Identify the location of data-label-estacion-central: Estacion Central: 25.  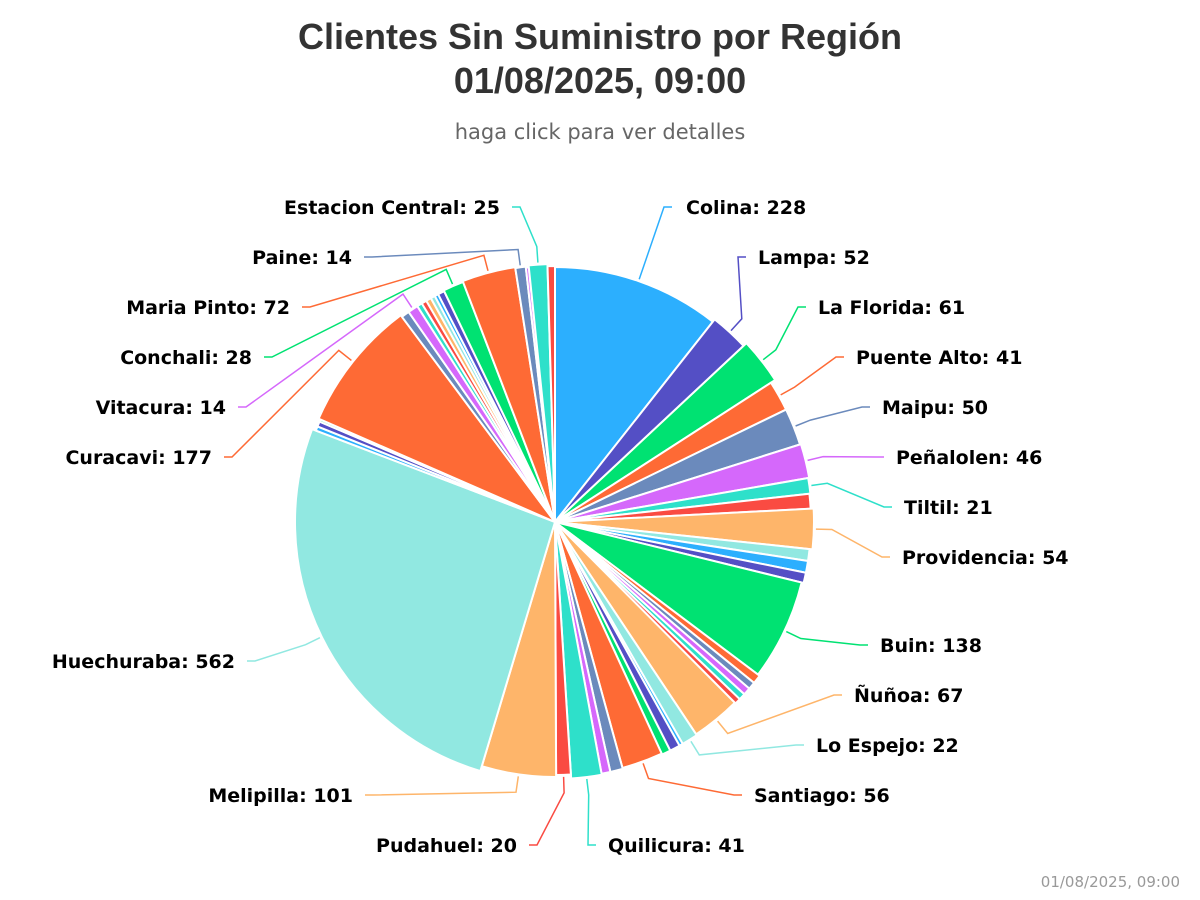
(392, 208).